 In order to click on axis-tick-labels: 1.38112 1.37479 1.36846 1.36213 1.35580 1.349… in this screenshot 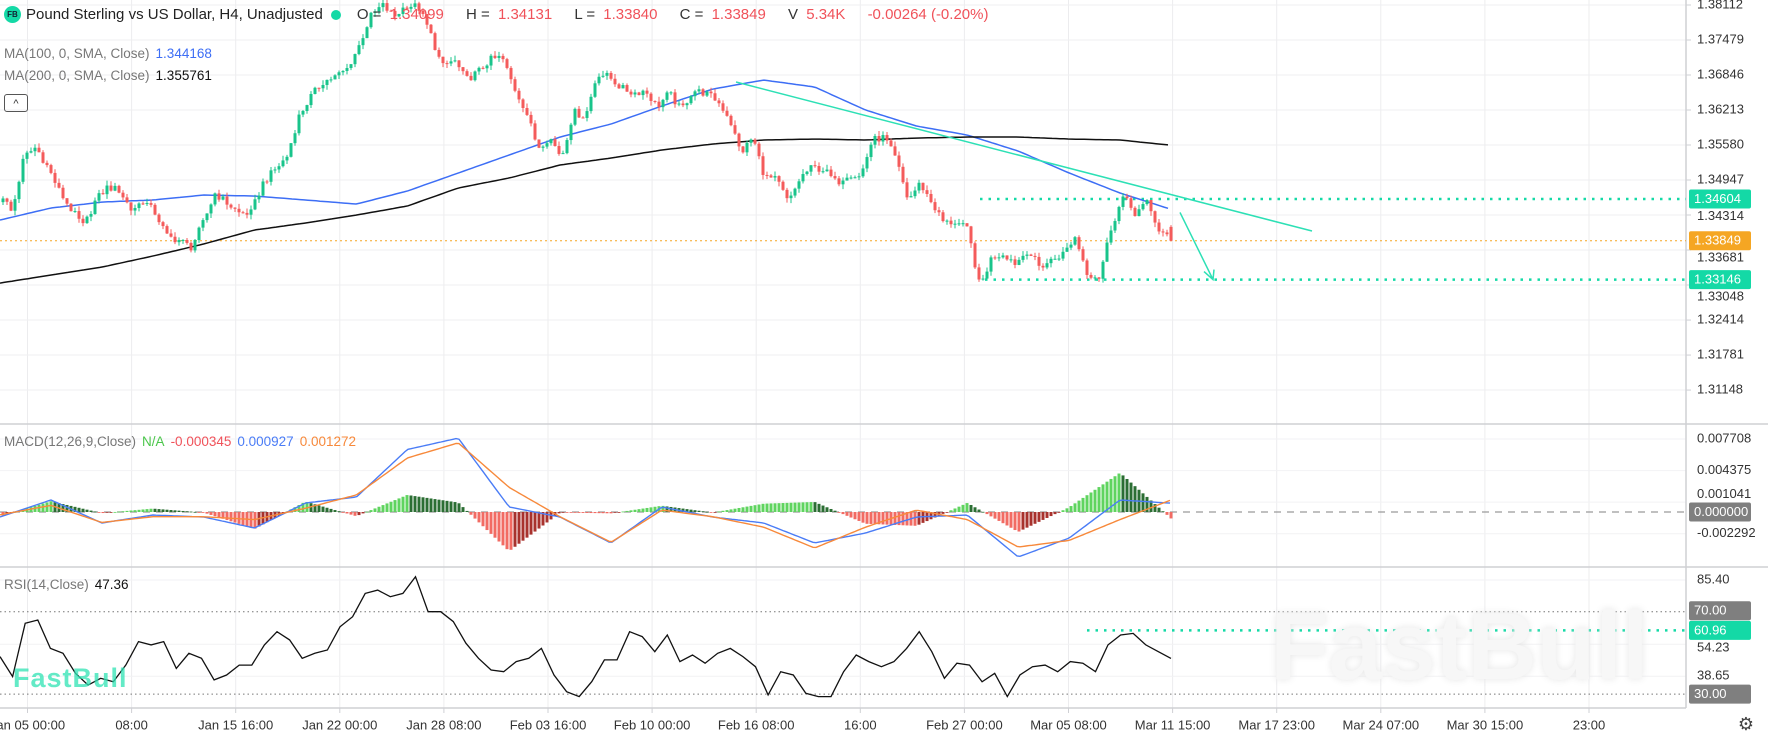, I will do `click(1721, 341)`.